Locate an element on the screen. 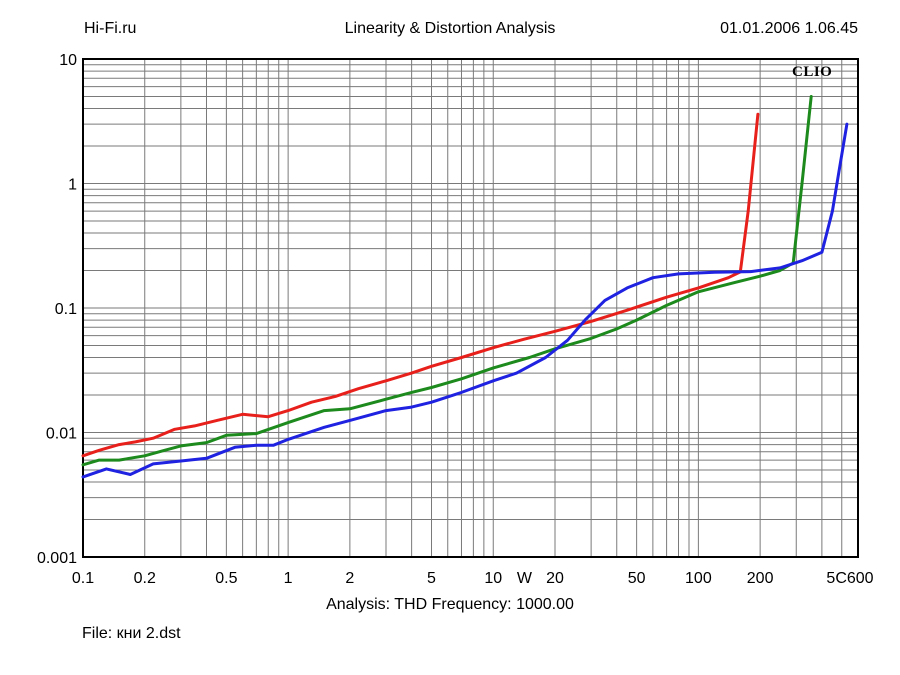  y-tick-label: 10 is located at coordinates (68, 60).